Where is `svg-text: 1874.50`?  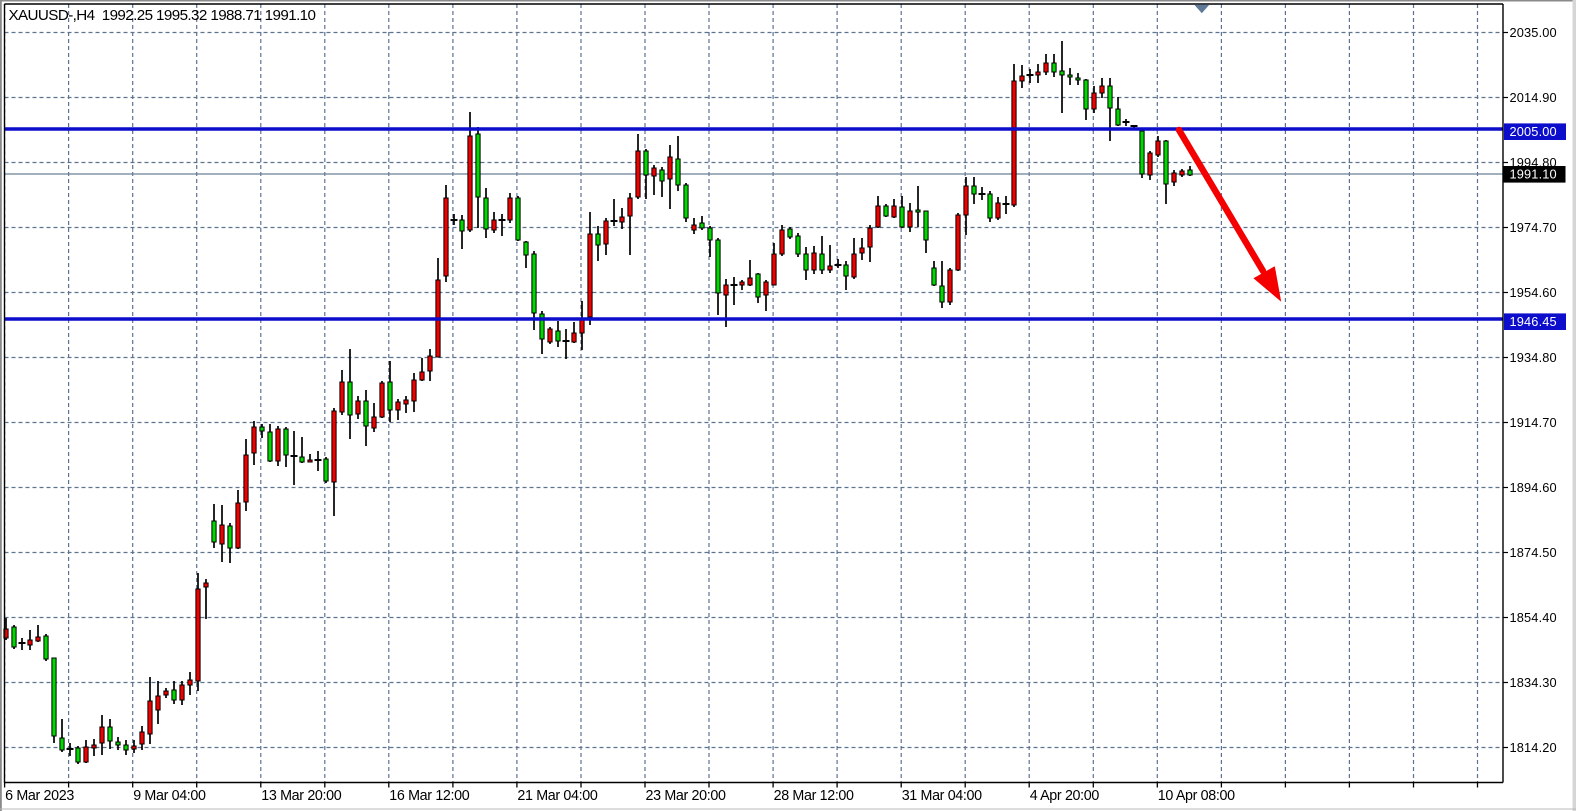
svg-text: 1874.50 is located at coordinates (1533, 552).